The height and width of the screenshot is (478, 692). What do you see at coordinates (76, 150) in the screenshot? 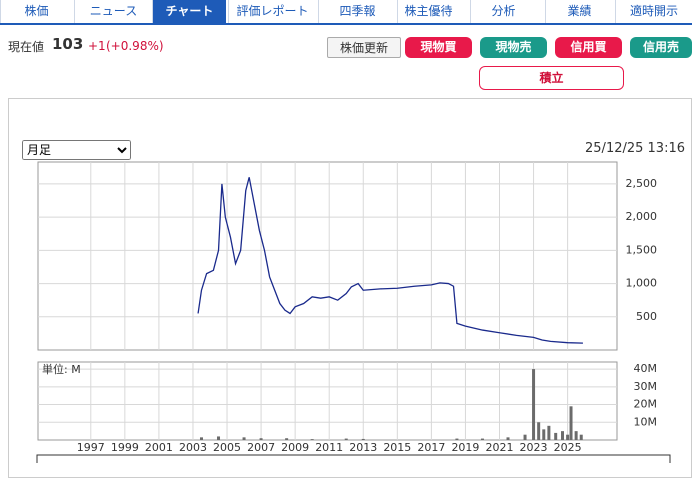
I see `interval-select: 月足` at bounding box center [76, 150].